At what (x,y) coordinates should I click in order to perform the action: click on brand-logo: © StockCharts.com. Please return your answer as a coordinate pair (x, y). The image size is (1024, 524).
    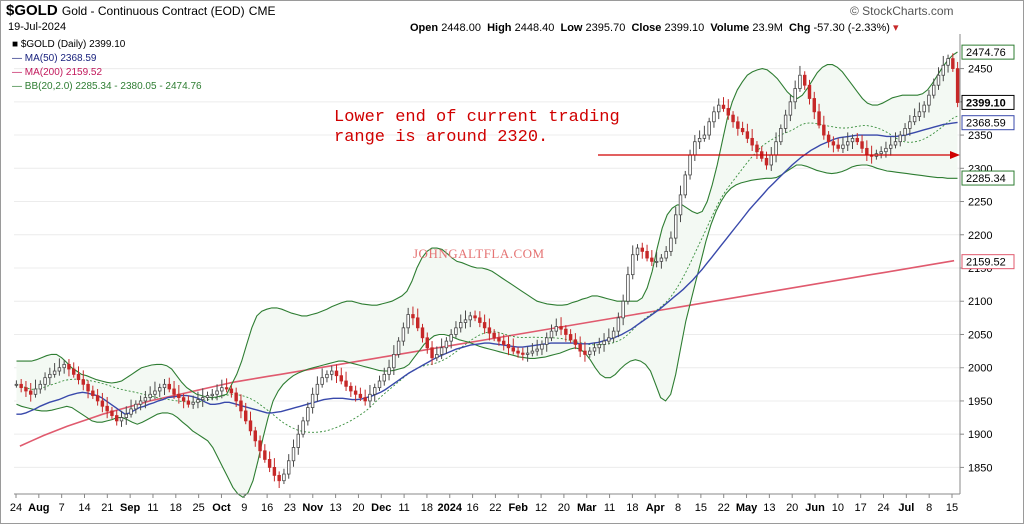
    Looking at the image, I should click on (902, 11).